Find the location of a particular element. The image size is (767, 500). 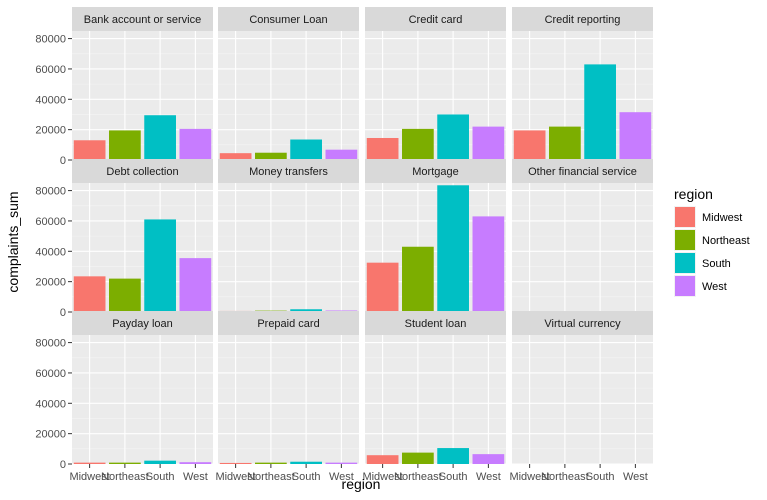

legend-swatch-northeast is located at coordinates (685, 240).